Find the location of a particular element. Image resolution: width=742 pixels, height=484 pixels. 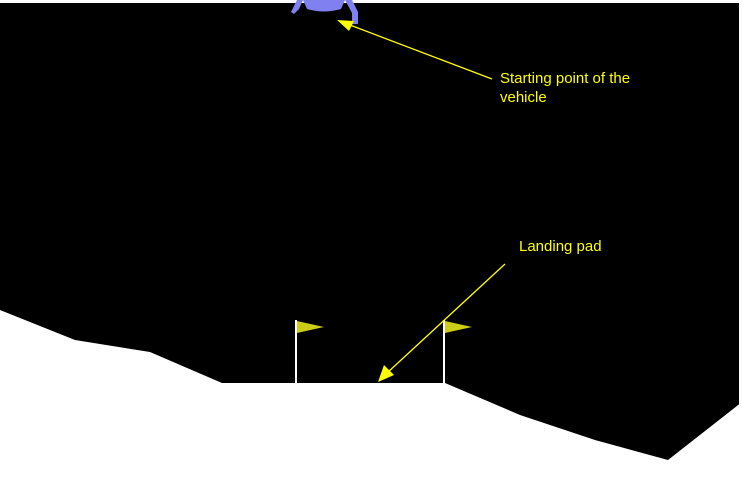

arrow-head-pad is located at coordinates (386, 373).